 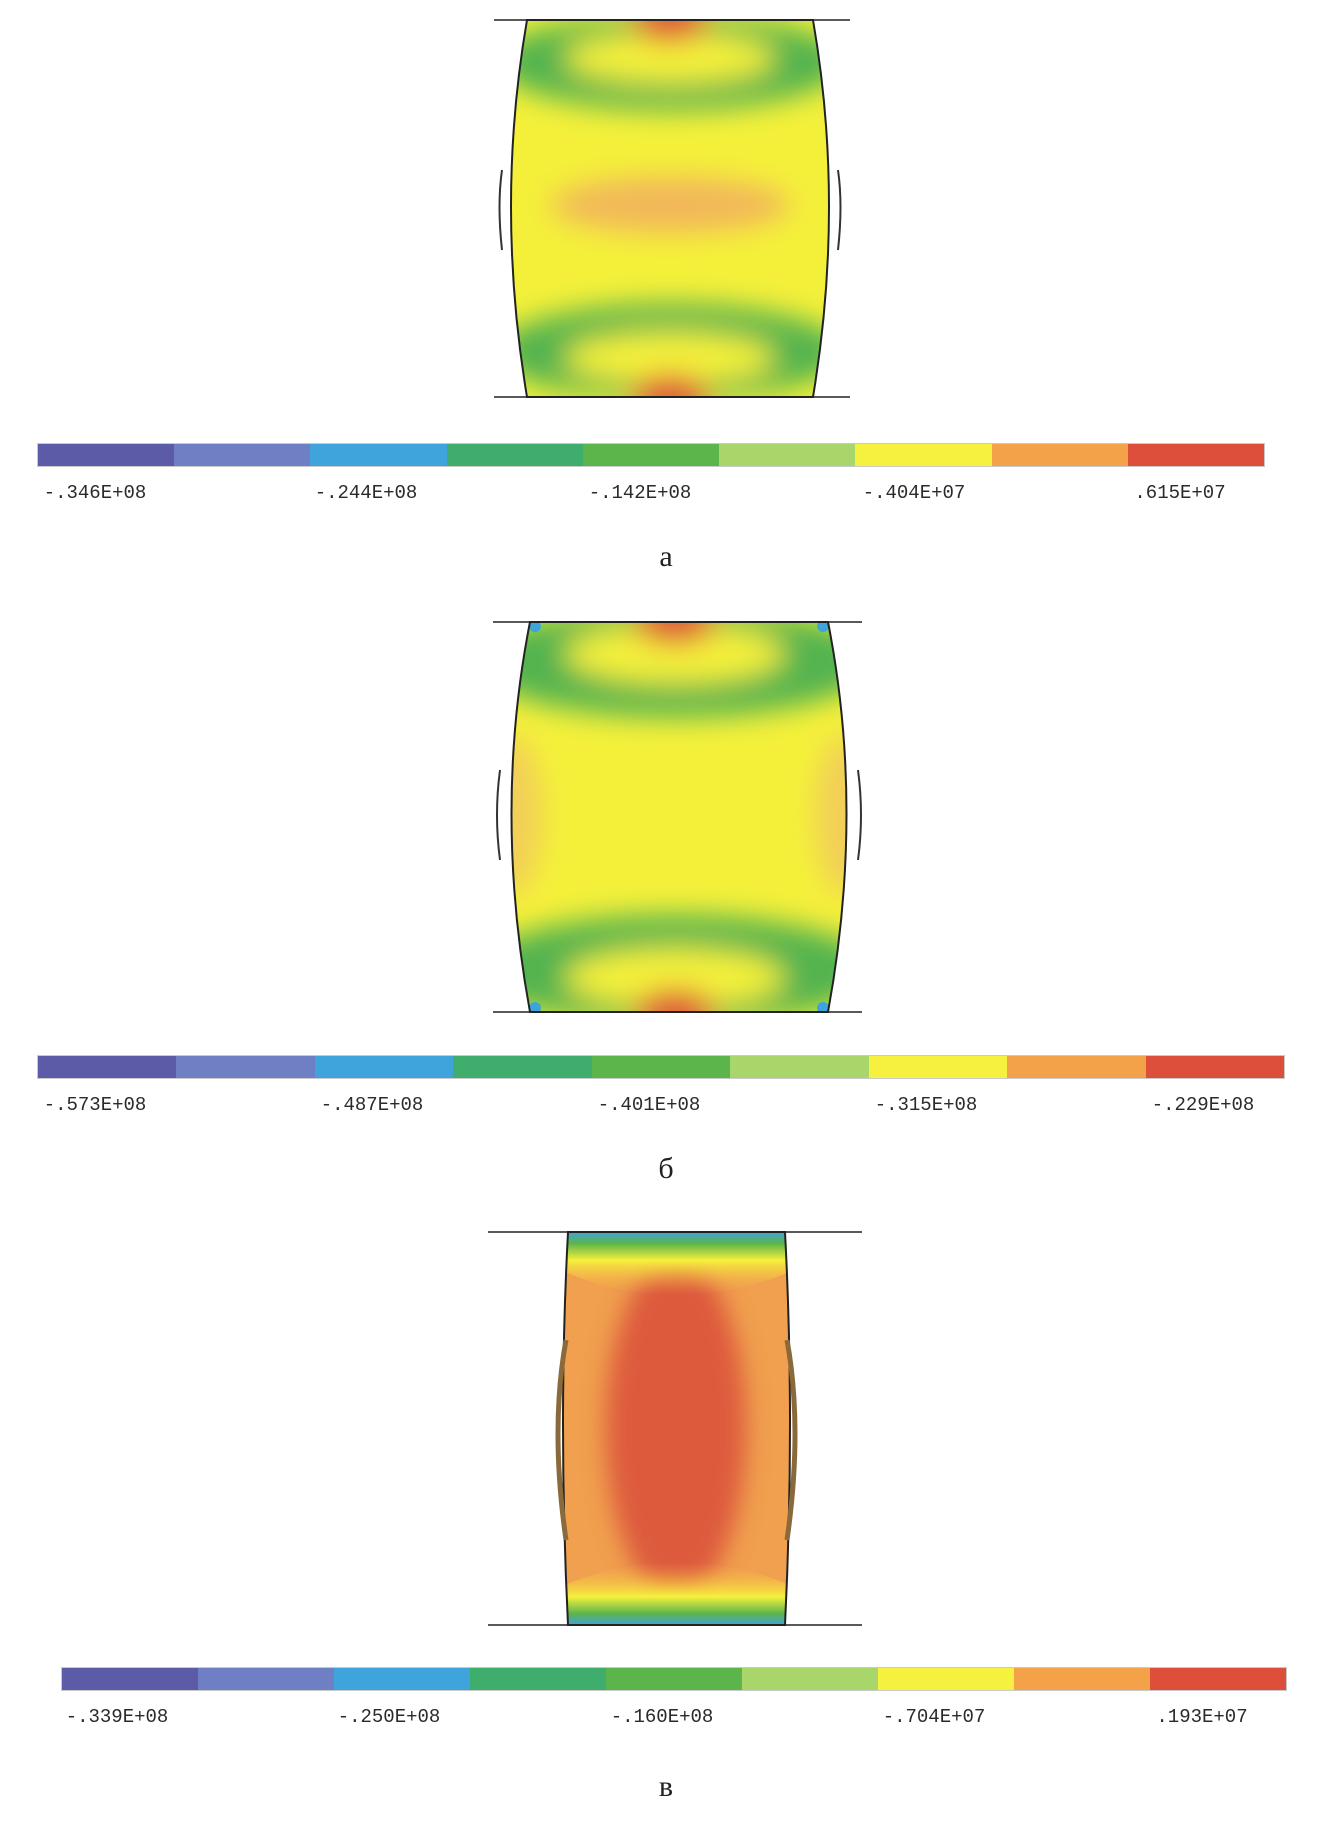 What do you see at coordinates (859, 815) in the screenshot?
I see `original-edge-right-b` at bounding box center [859, 815].